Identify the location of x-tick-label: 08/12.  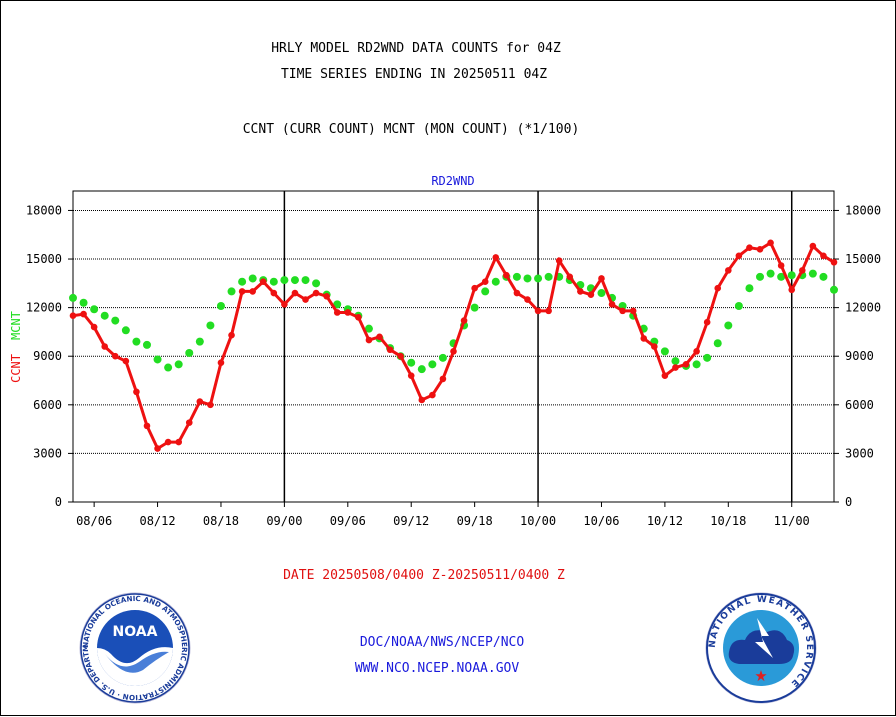
(157, 521).